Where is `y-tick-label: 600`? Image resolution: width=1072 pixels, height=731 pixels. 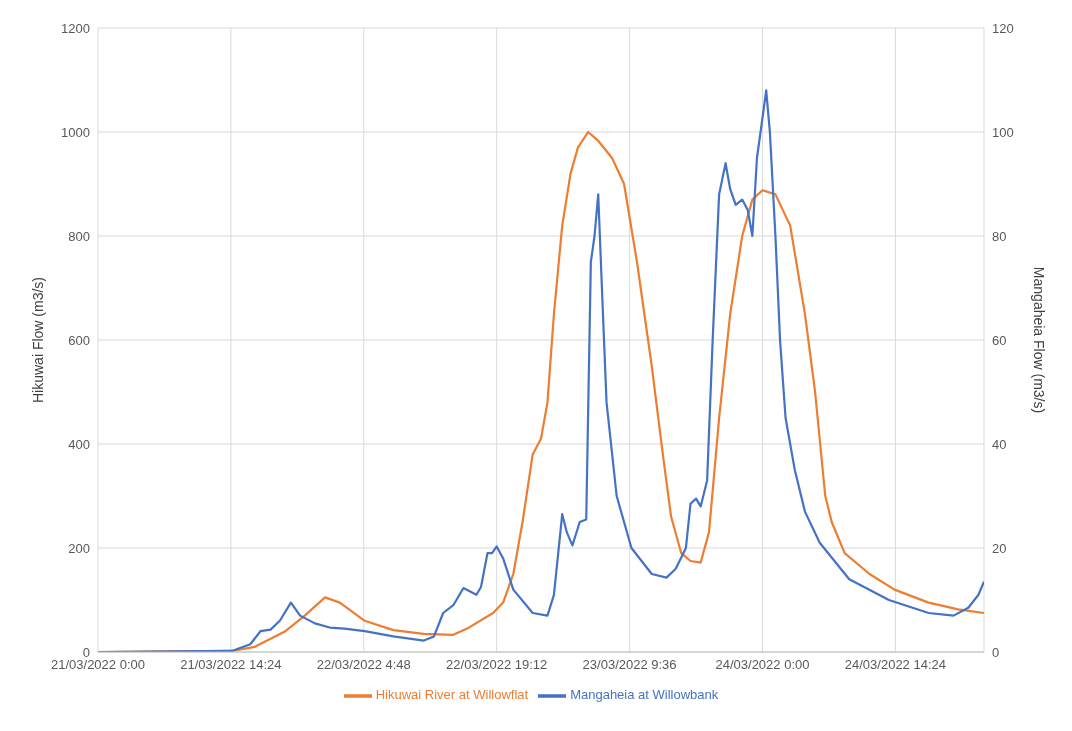
y-tick-label: 600 is located at coordinates (79, 340).